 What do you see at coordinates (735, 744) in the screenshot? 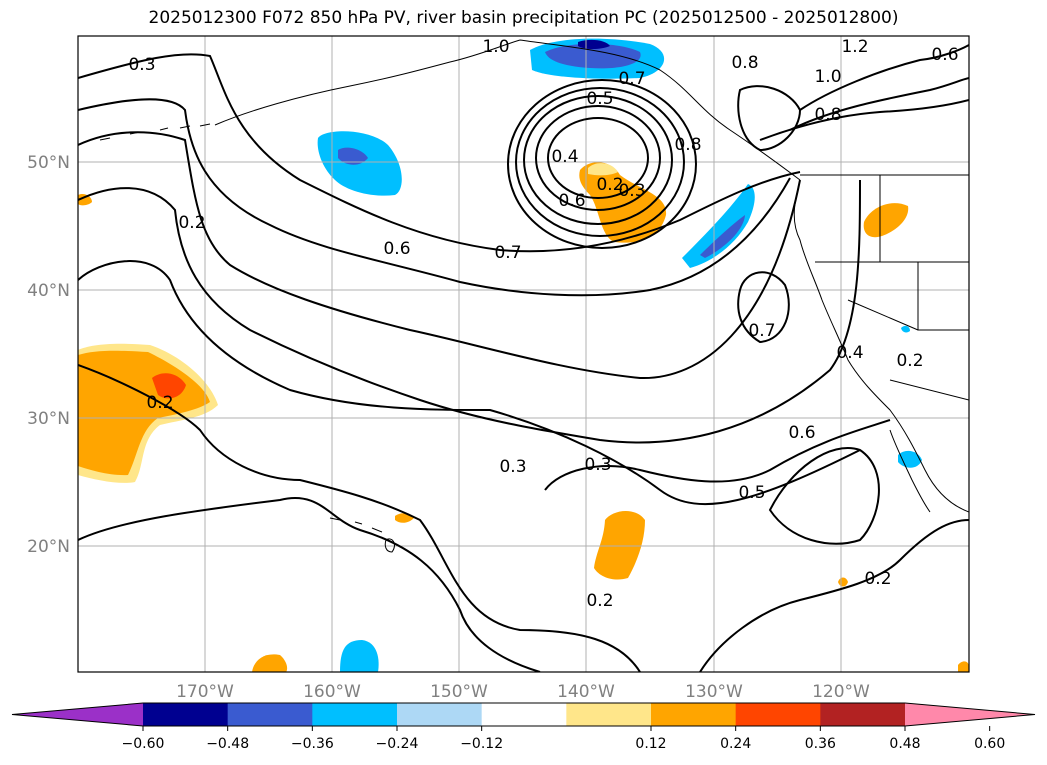
I see `colorbar-tick-label: 0.24` at bounding box center [735, 744].